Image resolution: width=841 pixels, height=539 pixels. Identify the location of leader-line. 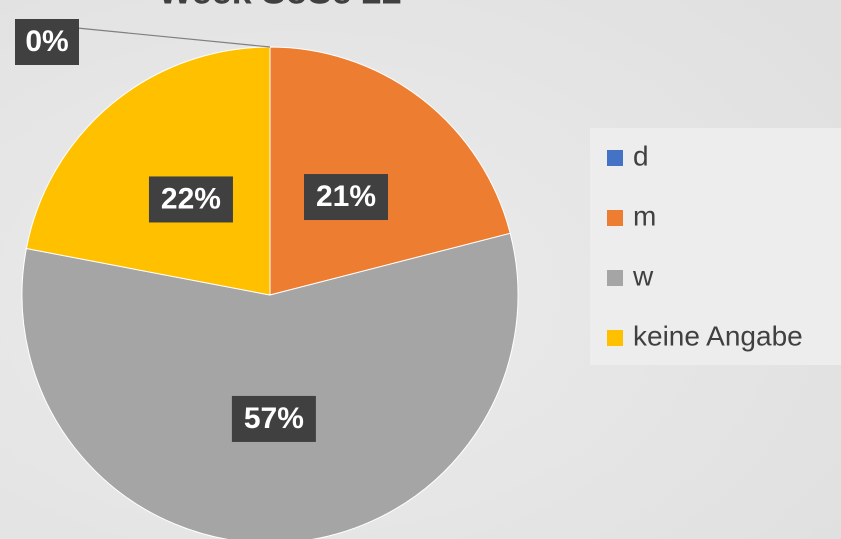
(173, 37).